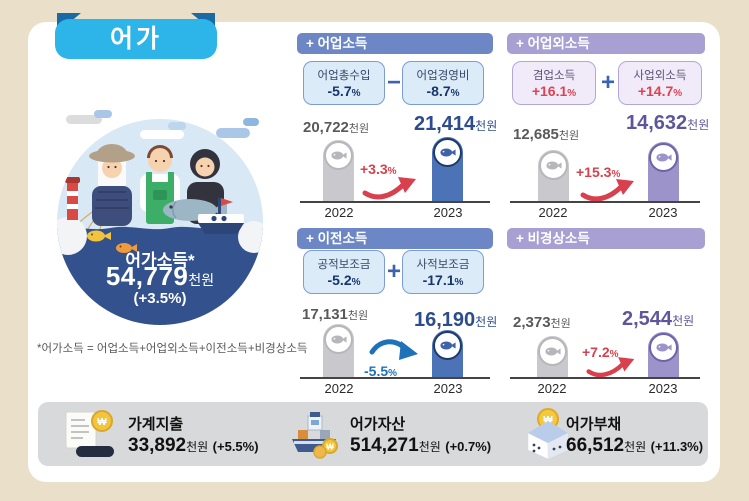 The height and width of the screenshot is (501, 749). What do you see at coordinates (547, 434) in the screenshot?
I see `house-coin-icon: ₩` at bounding box center [547, 434].